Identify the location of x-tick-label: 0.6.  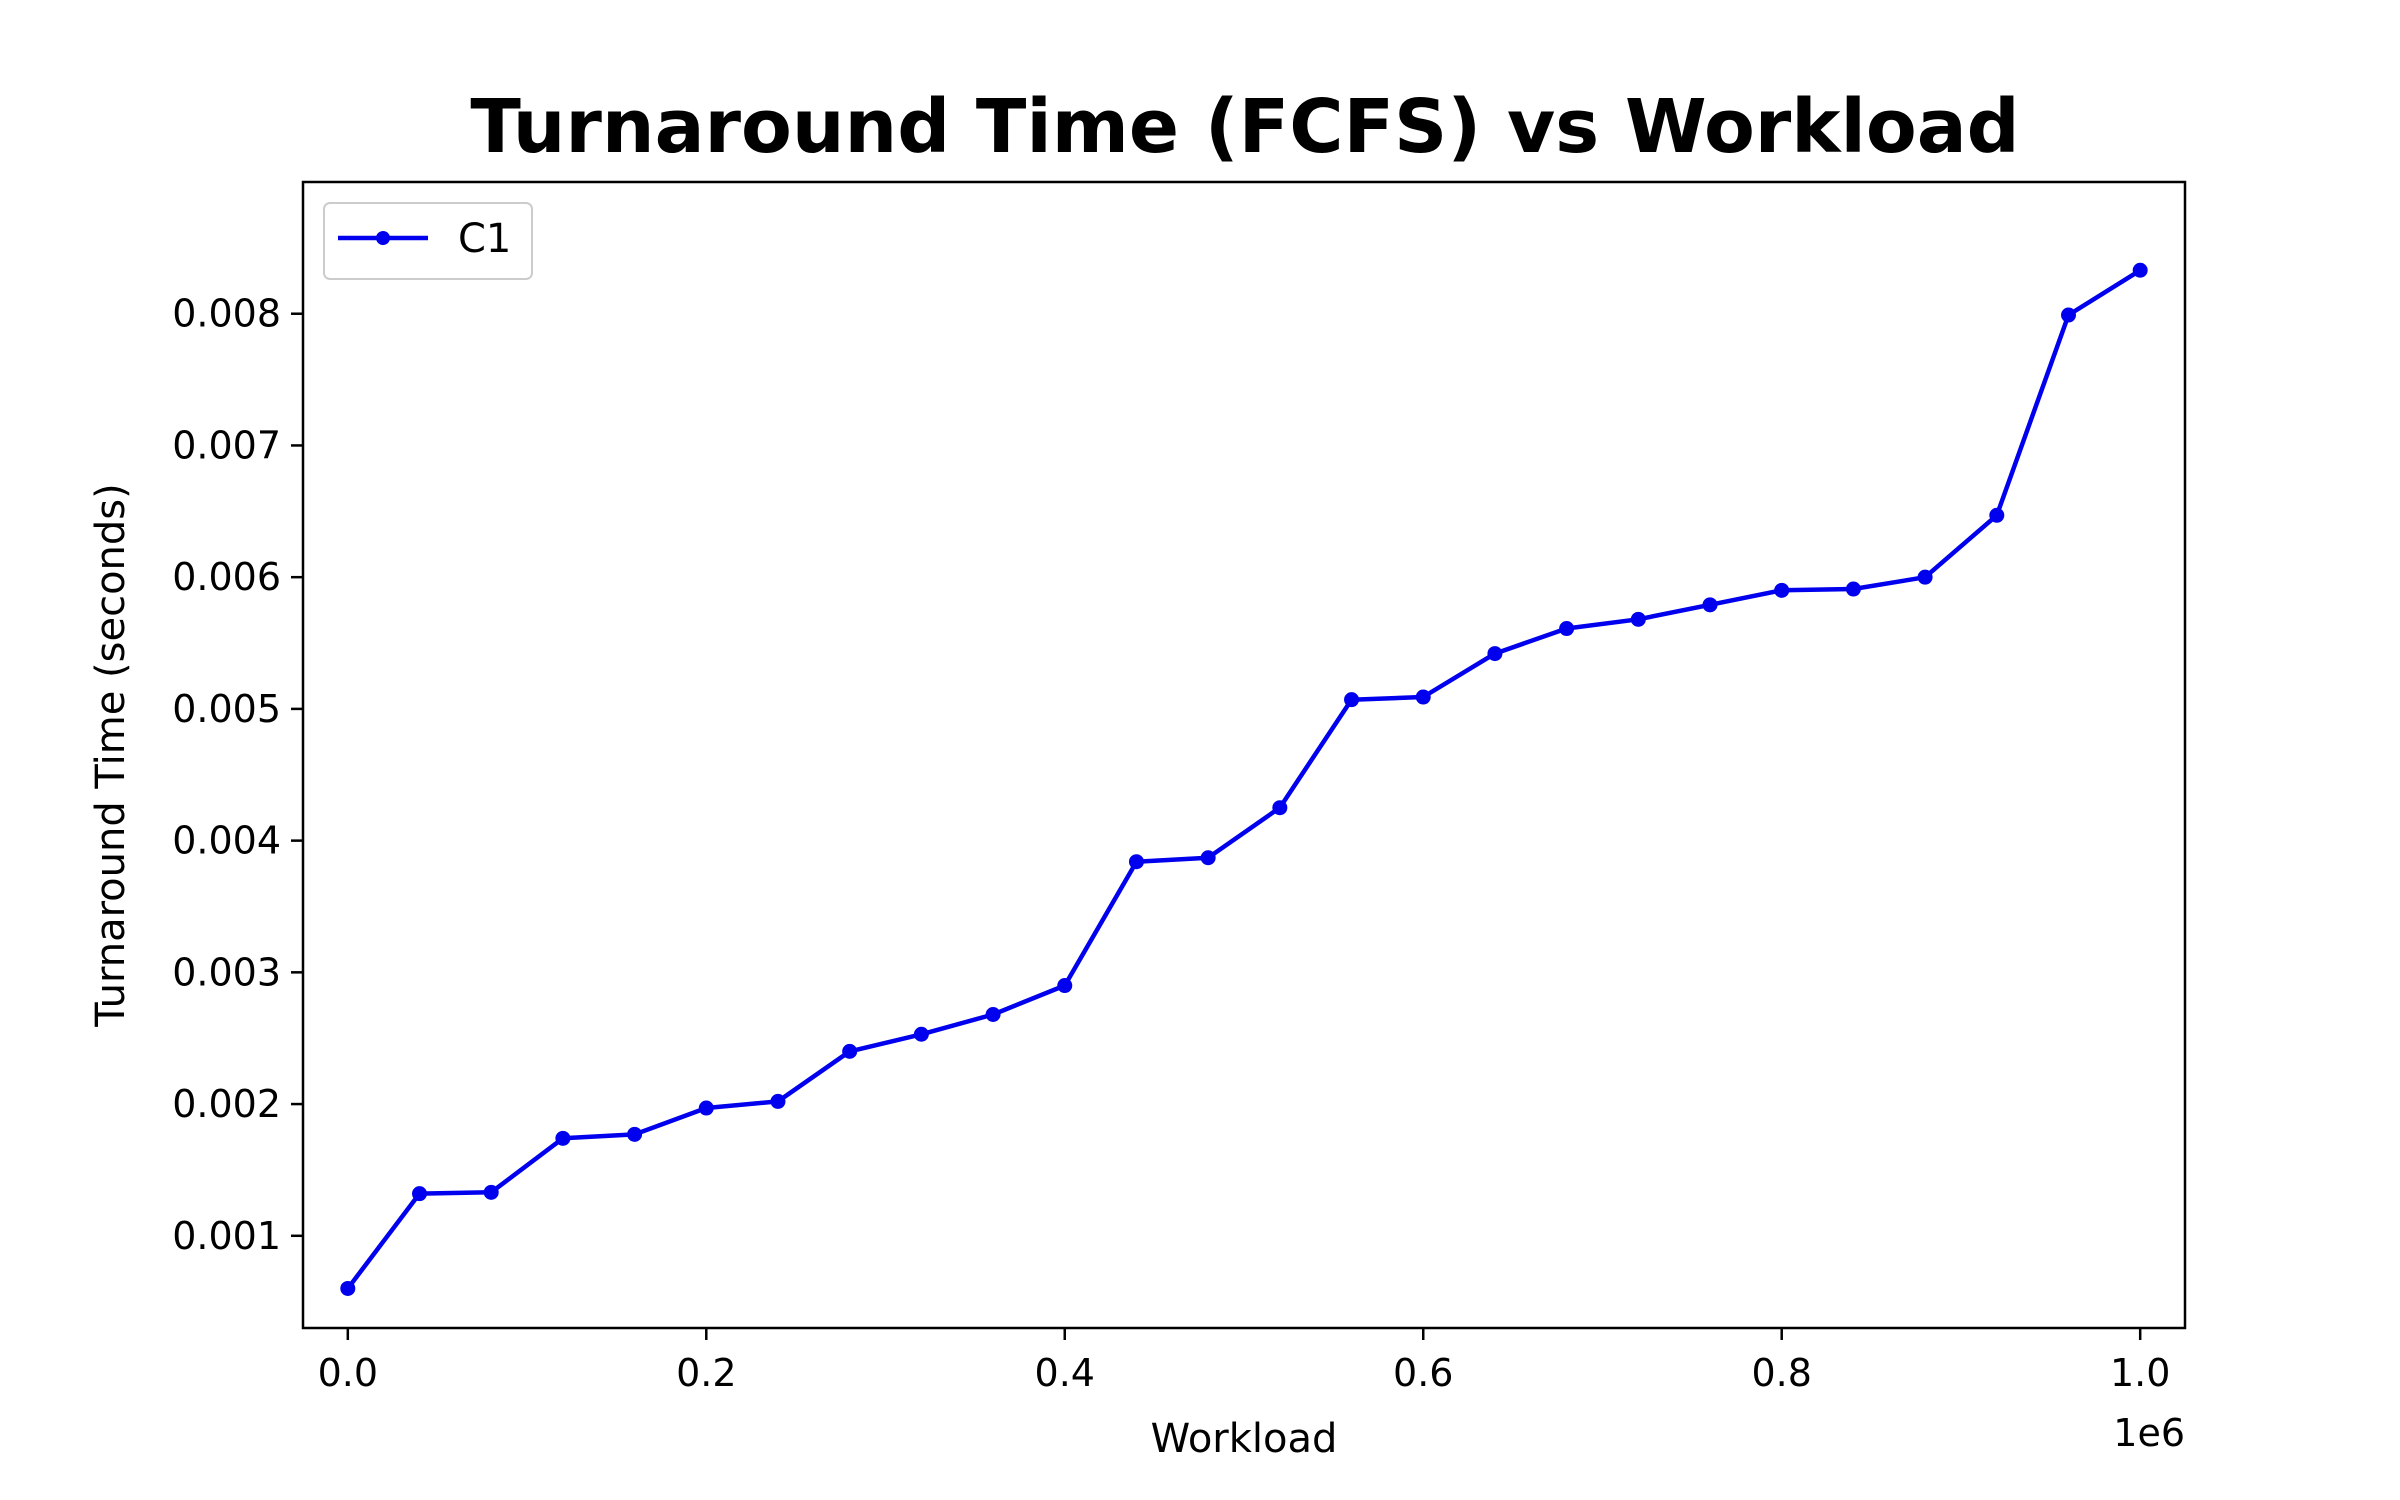
(1423, 1373).